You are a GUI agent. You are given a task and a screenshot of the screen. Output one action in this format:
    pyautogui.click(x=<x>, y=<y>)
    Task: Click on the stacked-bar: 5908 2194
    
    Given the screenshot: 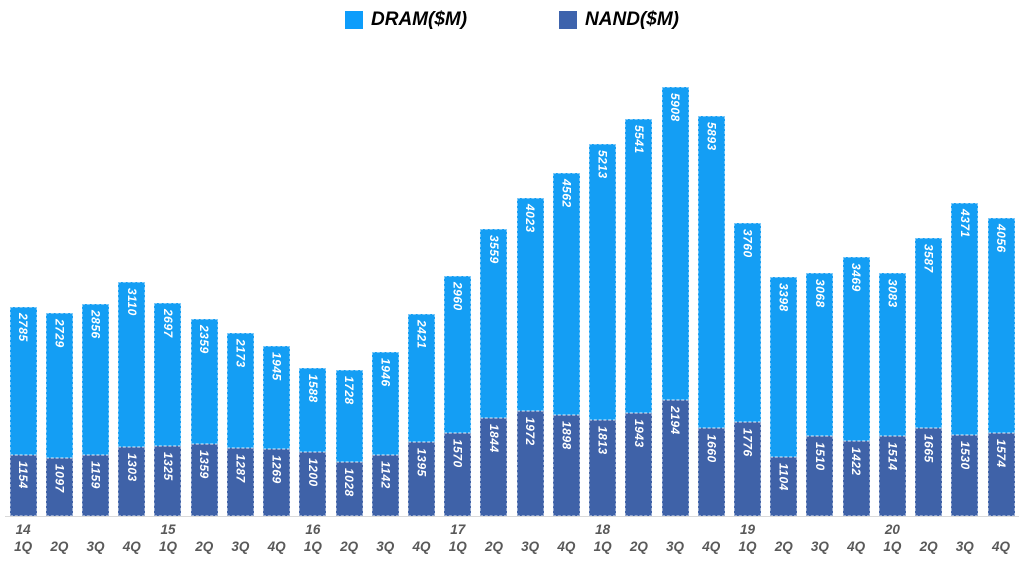 What is the action you would take?
    pyautogui.click(x=675, y=301)
    